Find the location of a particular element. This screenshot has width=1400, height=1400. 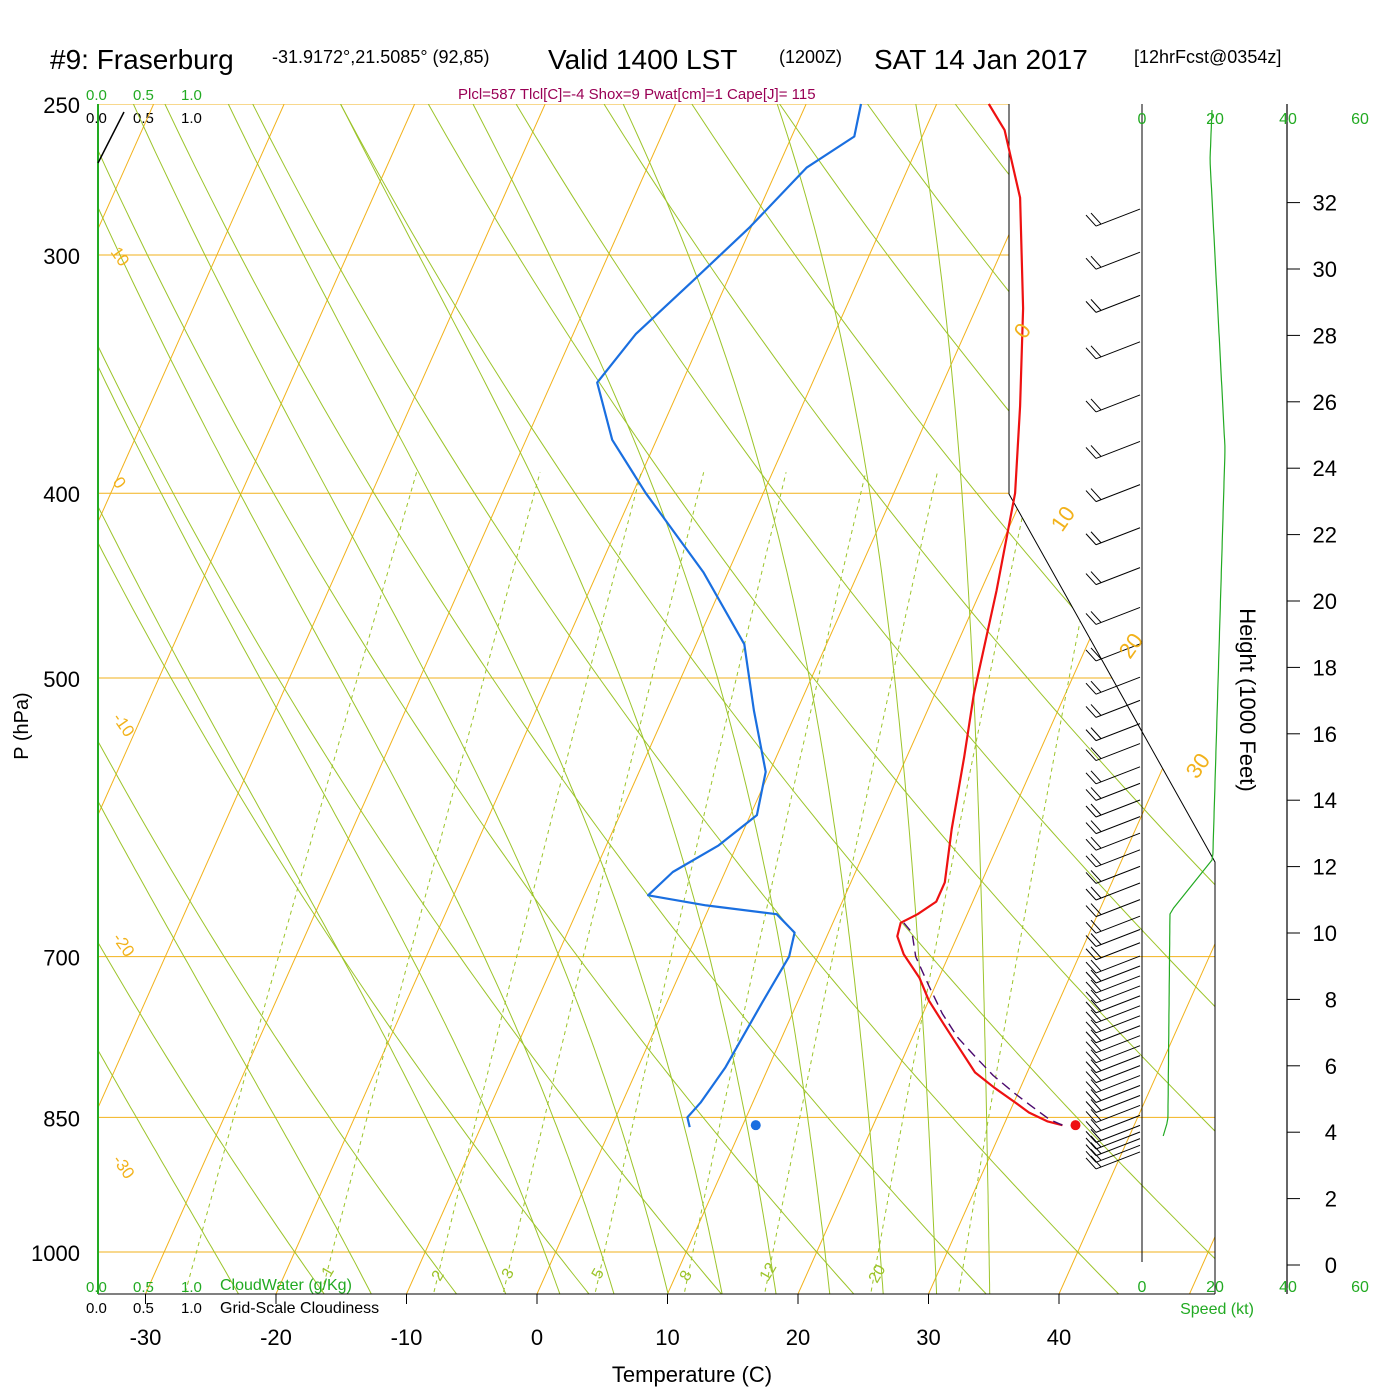

pressure-tick-label: 250 is located at coordinates (61, 105).